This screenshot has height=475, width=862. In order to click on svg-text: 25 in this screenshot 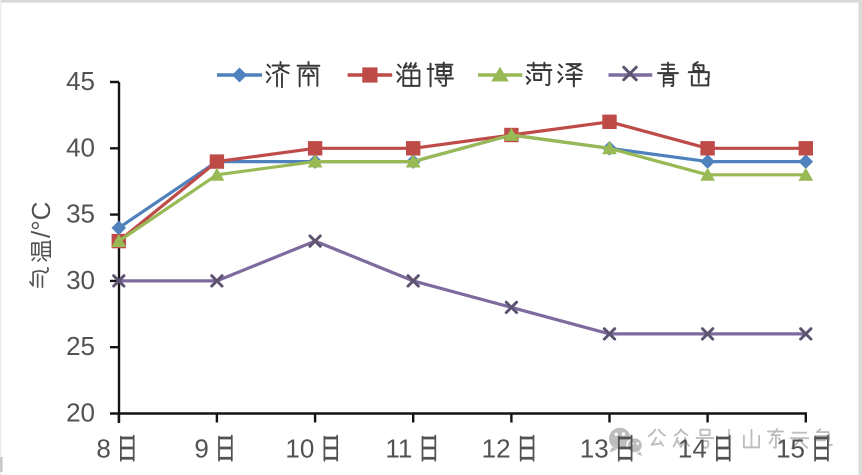, I will do `click(80, 346)`.